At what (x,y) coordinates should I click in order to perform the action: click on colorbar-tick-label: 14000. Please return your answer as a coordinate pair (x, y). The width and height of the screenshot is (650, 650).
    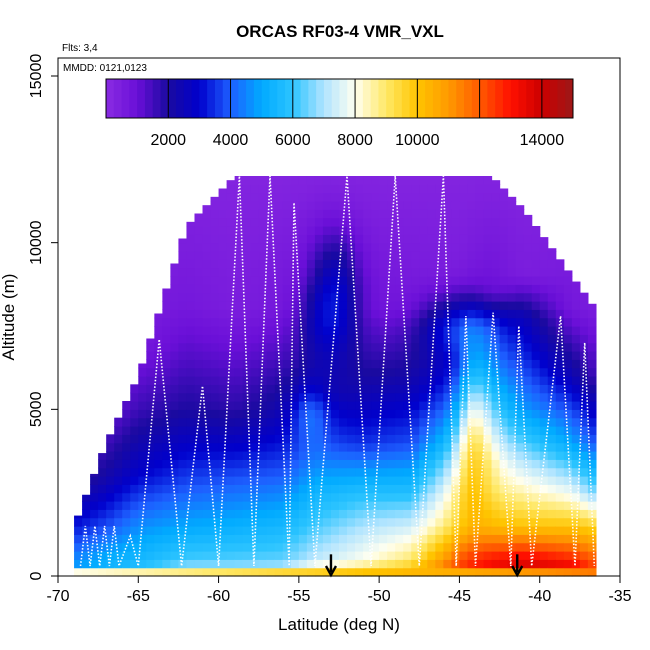
    Looking at the image, I should click on (542, 140).